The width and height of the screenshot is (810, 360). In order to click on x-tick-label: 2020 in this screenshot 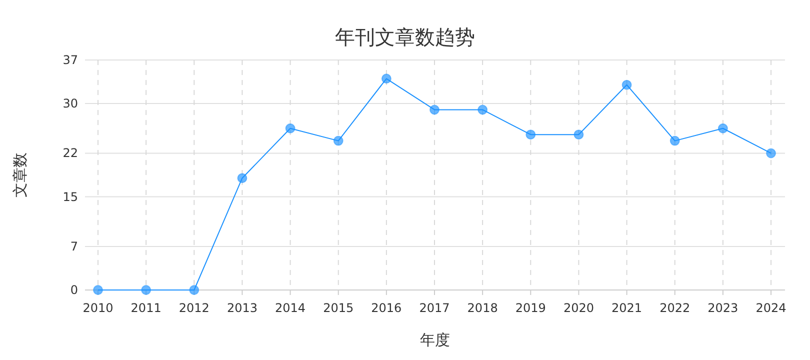, I will do `click(578, 308)`.